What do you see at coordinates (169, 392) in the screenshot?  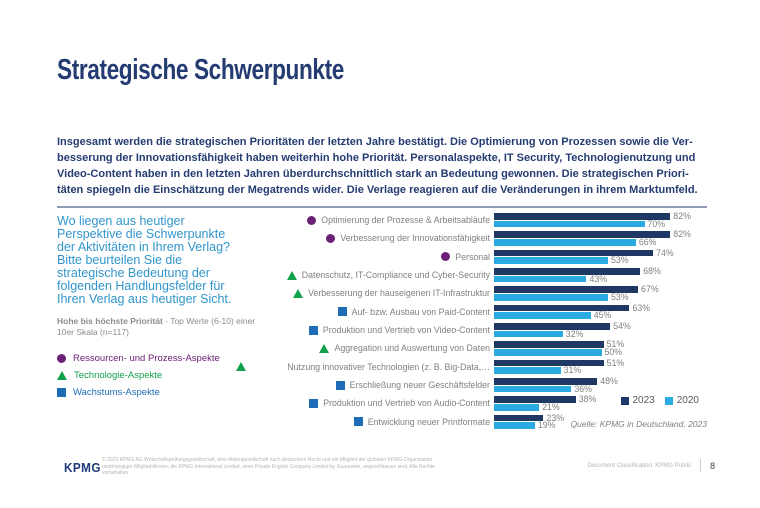 I see `legend-item: Wachstums-Aspekte` at bounding box center [169, 392].